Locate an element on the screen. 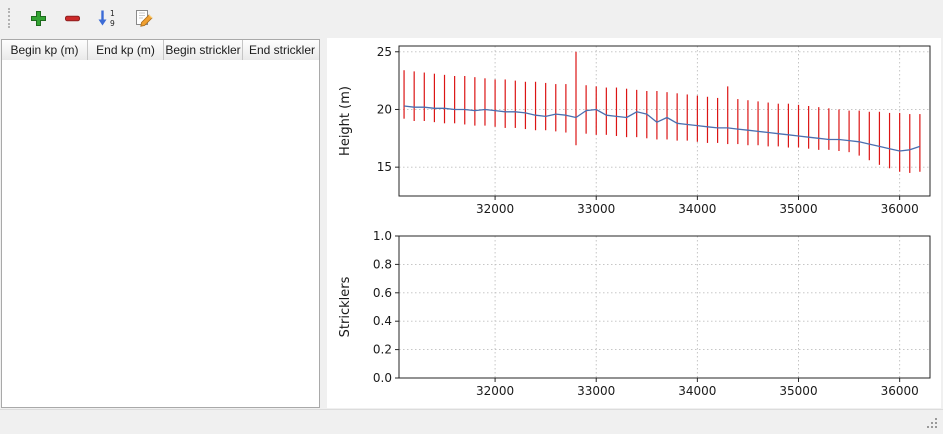 This screenshot has height=434, width=943. column-header-end-strickler: End strickler is located at coordinates (282, 50).